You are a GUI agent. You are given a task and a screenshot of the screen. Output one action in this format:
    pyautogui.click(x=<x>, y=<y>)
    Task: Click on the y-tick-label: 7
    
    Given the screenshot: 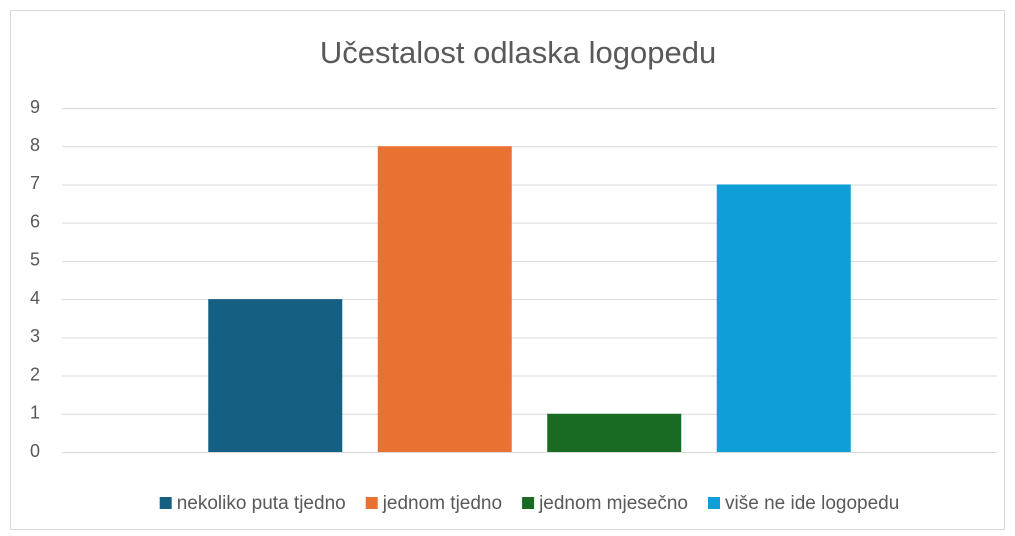 What is the action you would take?
    pyautogui.click(x=35, y=183)
    